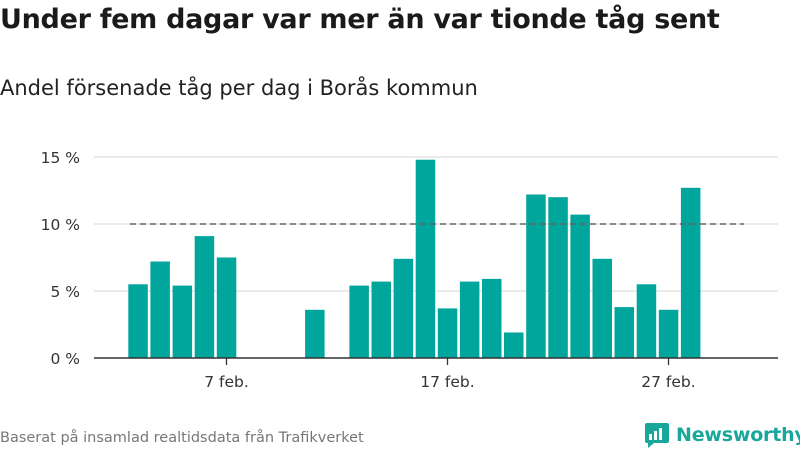 This screenshot has height=450, width=800. I want to click on x-tick-label: 27 feb., so click(668, 382).